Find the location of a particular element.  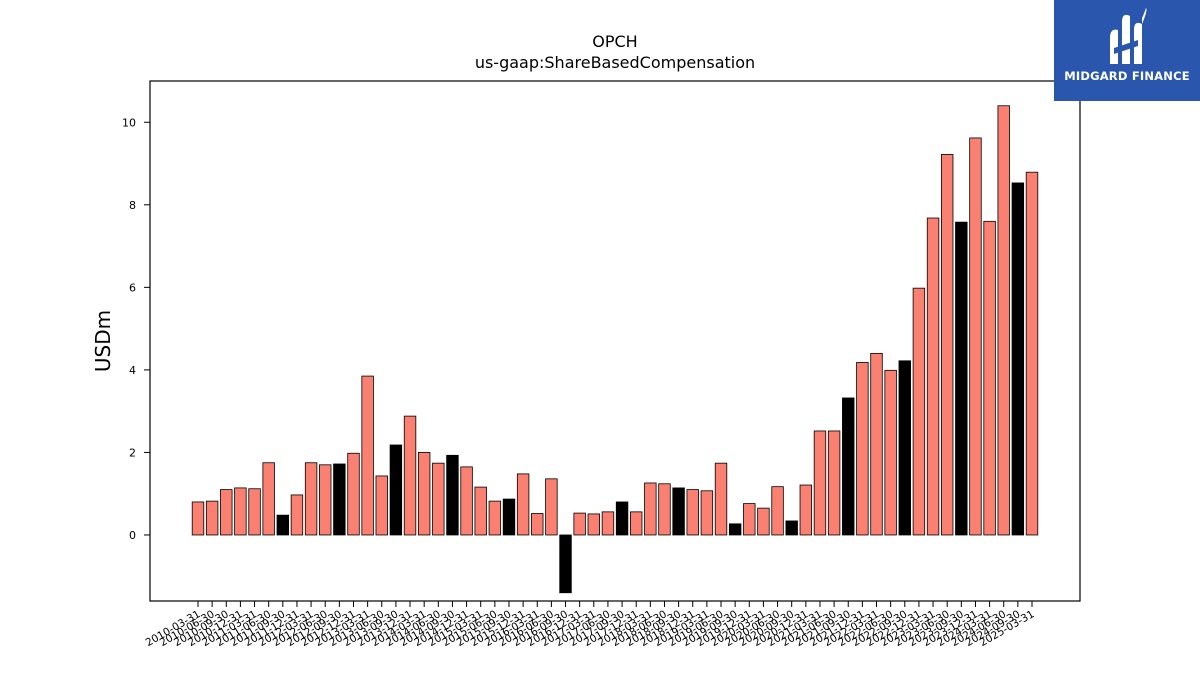

chart-title: OPCH is located at coordinates (615, 41).